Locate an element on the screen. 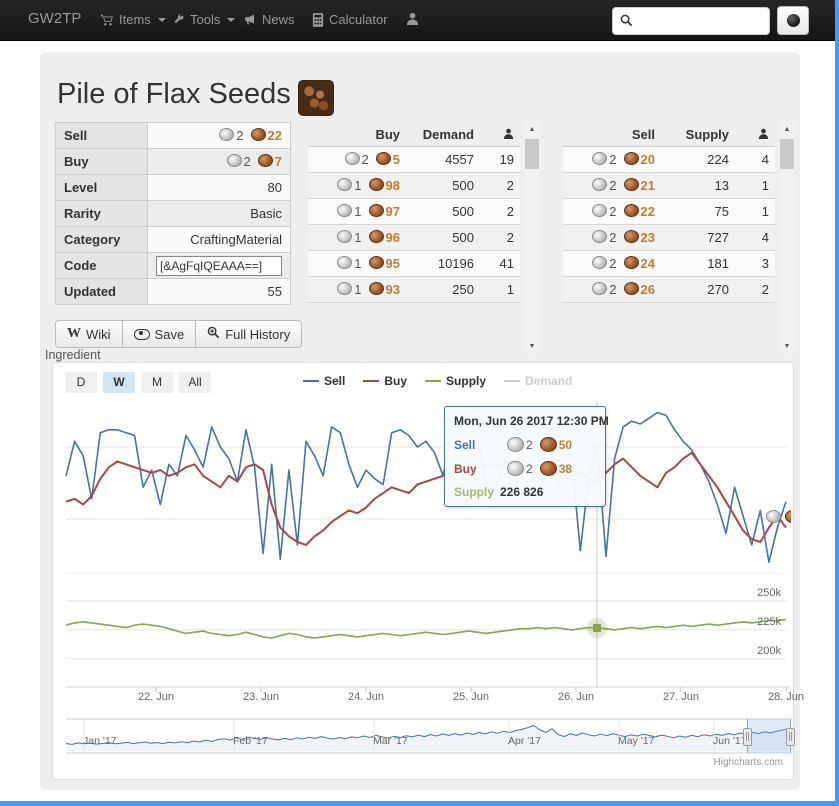  axis-label: 22. Jun is located at coordinates (156, 697).